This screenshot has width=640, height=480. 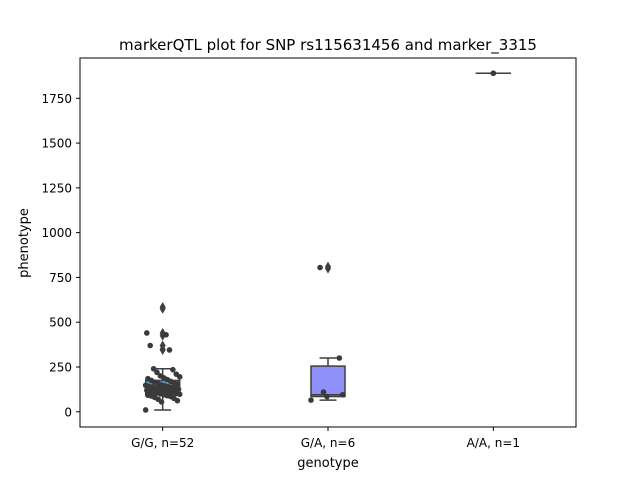 What do you see at coordinates (24, 243) in the screenshot?
I see `y-axis-label: phenotype` at bounding box center [24, 243].